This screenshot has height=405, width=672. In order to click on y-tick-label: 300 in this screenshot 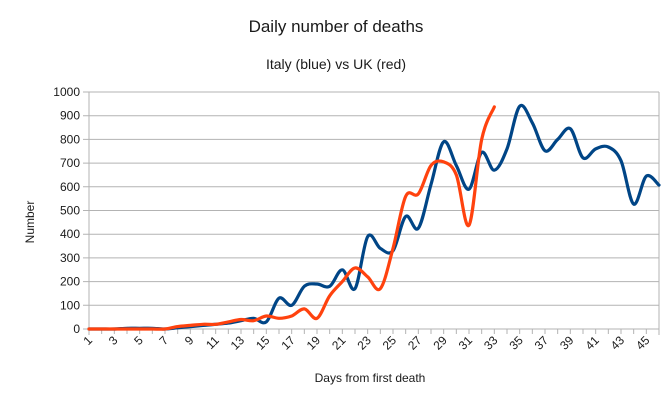, I will do `click(70, 258)`.